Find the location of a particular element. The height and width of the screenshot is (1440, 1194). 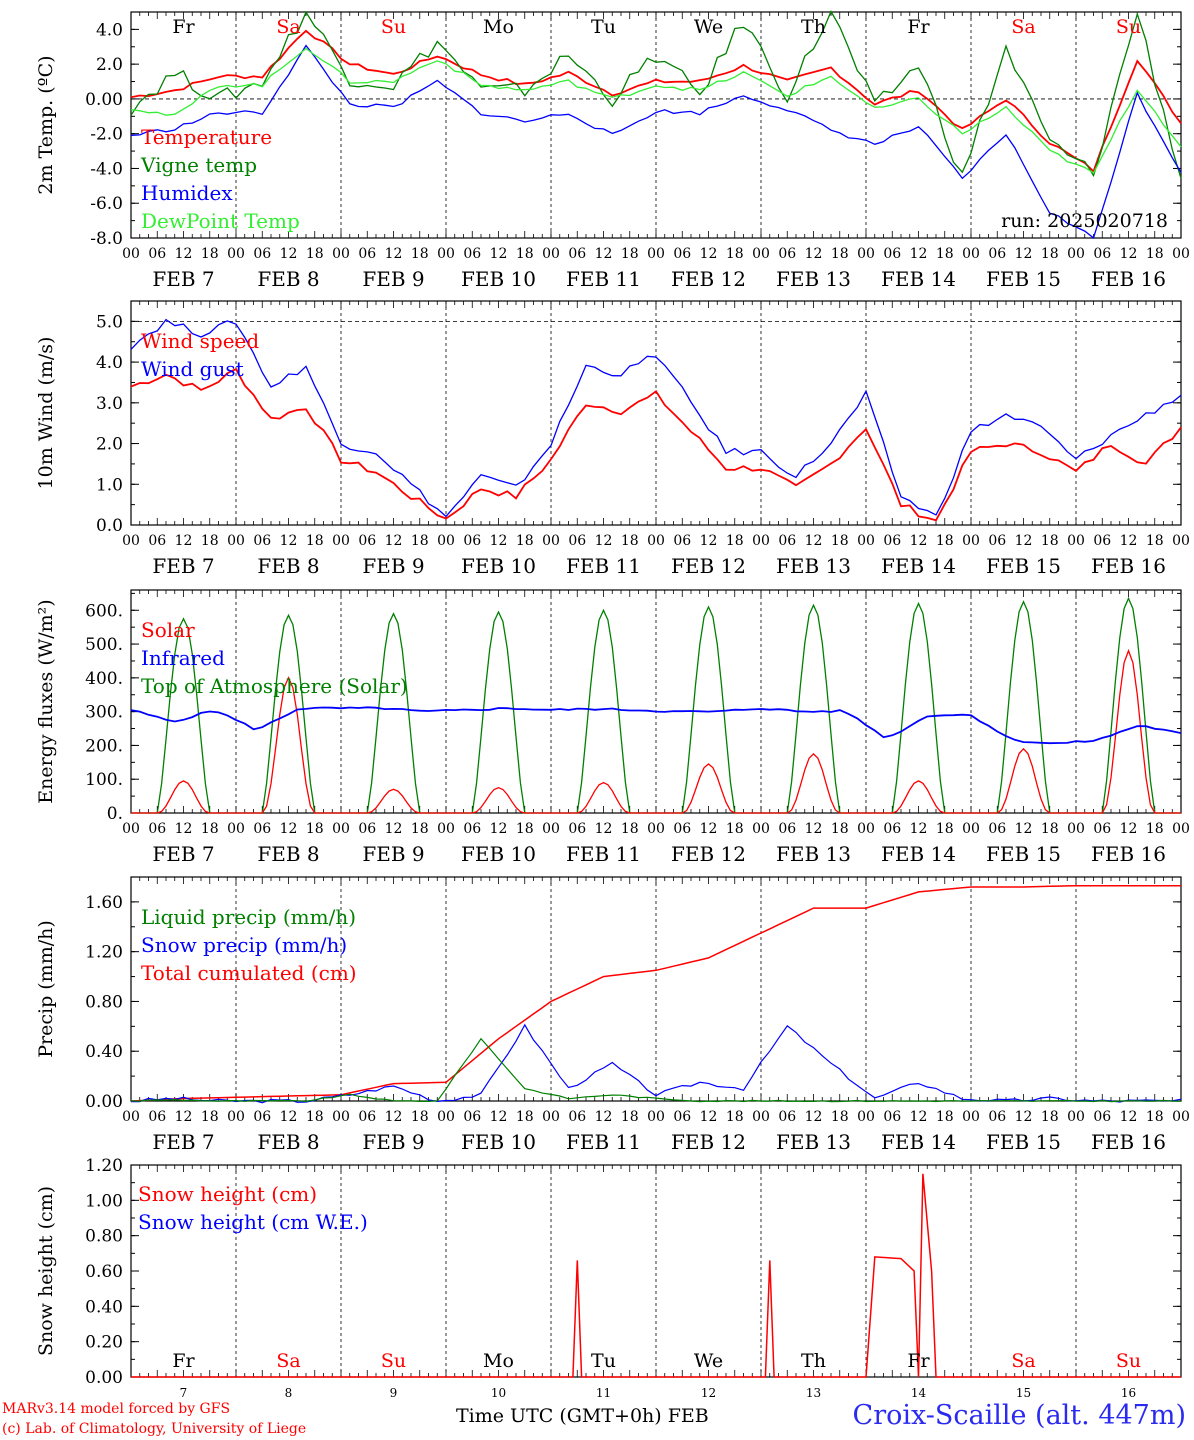

day-label: We is located at coordinates (708, 1361).